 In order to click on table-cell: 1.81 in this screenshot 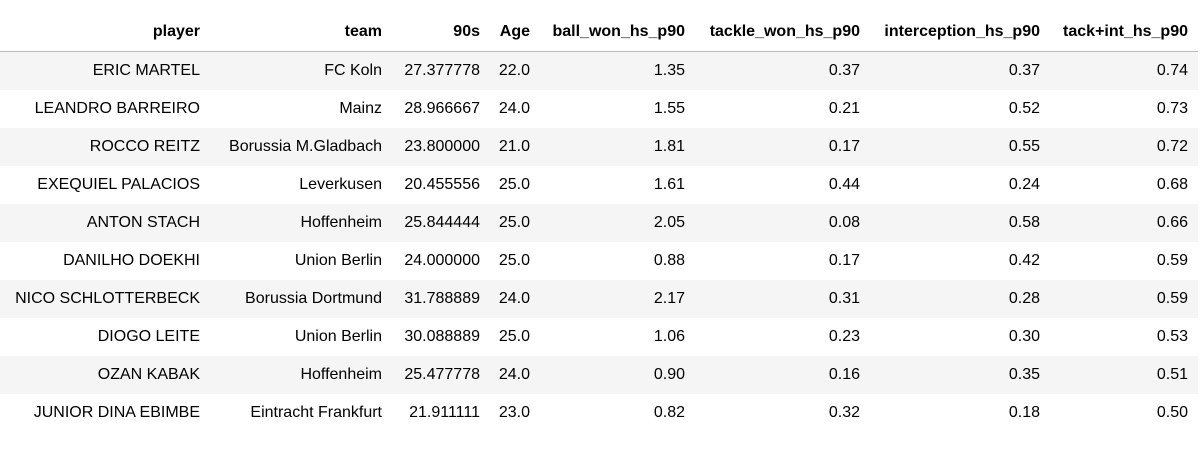, I will do `click(669, 146)`.